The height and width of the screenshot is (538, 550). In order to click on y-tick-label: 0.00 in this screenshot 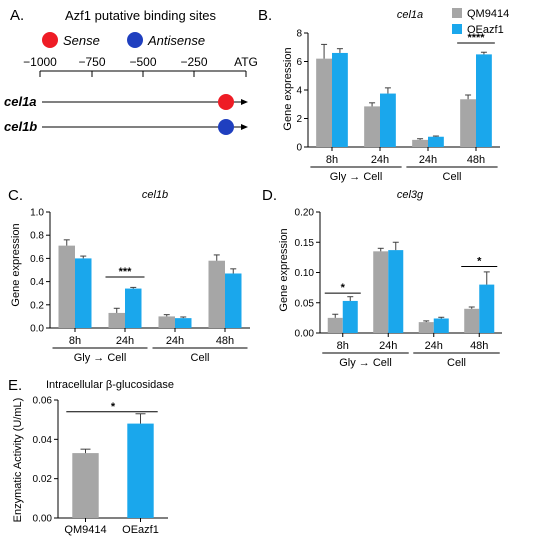, I will do `click(43, 519)`.